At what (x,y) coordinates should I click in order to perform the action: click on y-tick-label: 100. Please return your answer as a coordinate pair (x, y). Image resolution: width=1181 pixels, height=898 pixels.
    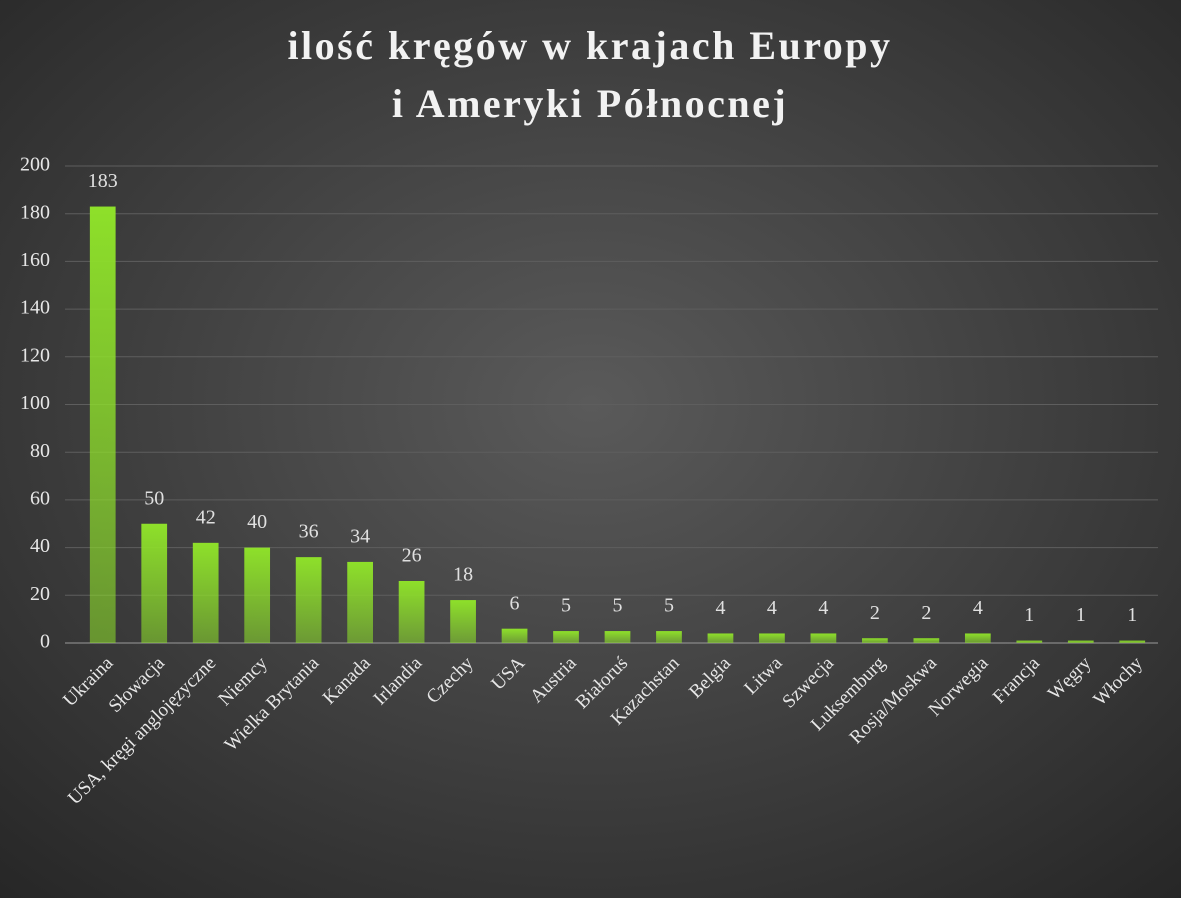
    Looking at the image, I should click on (35, 403).